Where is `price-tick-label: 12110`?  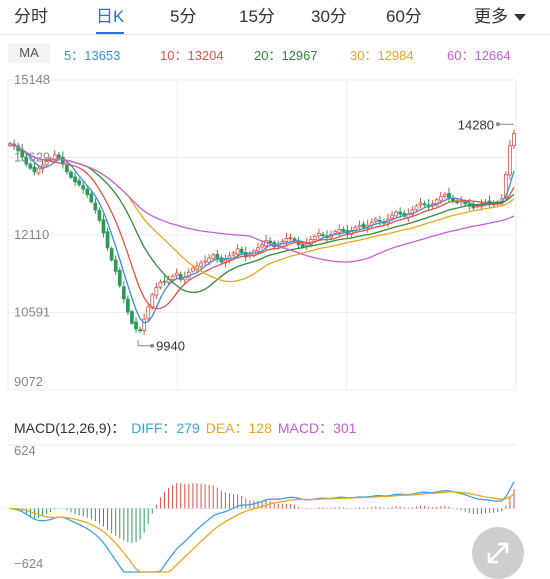
price-tick-label: 12110 is located at coordinates (31, 234).